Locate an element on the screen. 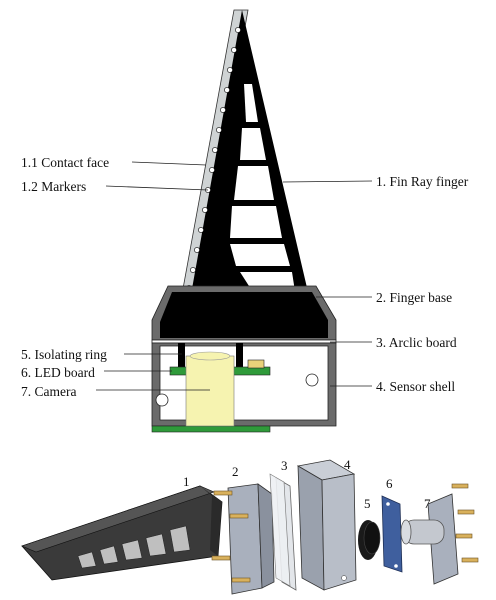 The width and height of the screenshot is (496, 600). label-markers: 1.2 Markers is located at coordinates (53, 186).